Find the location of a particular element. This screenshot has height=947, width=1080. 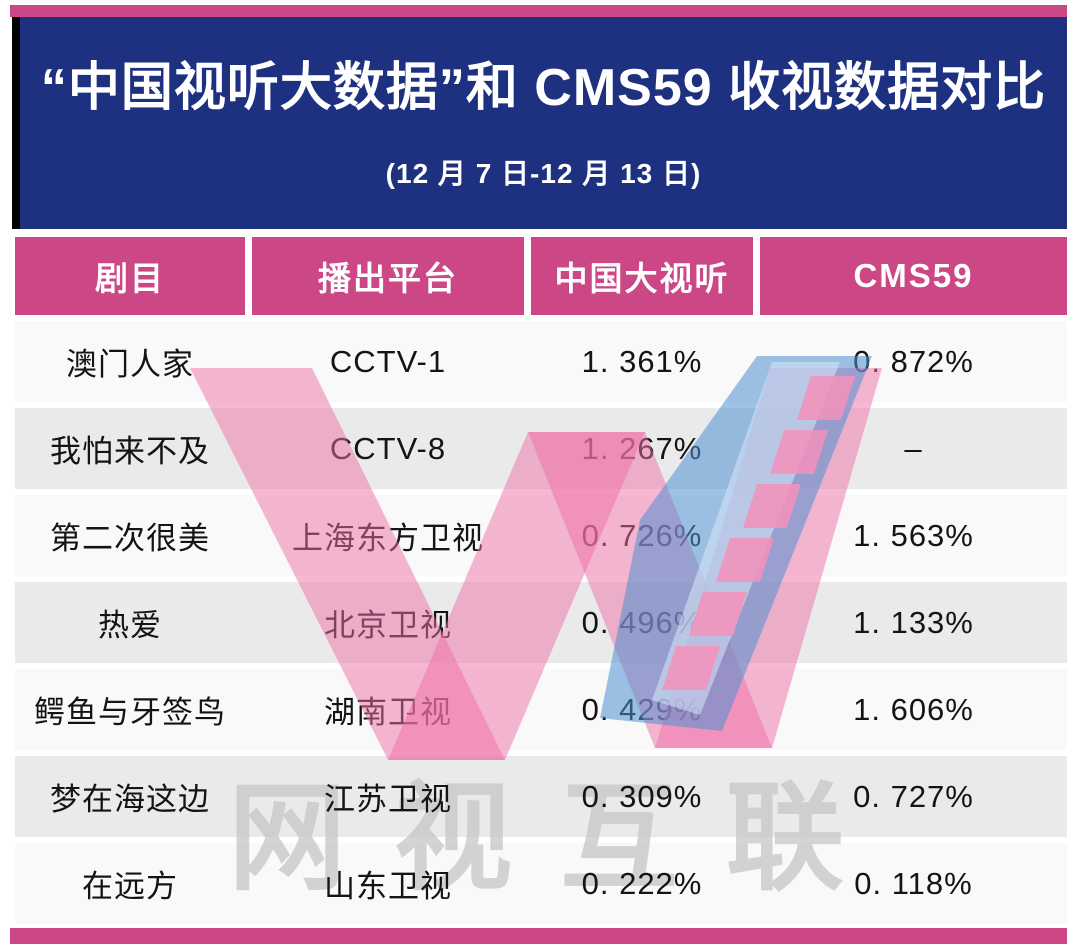

table-cell: – is located at coordinates (913, 448).